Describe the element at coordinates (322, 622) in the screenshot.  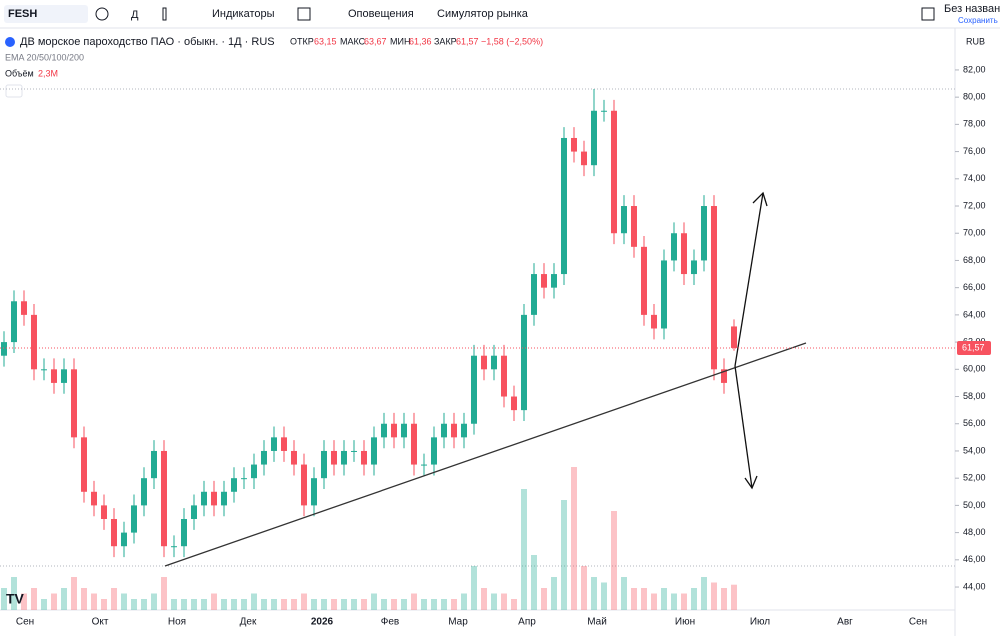
I see `x-tick-label: 2026` at that location.